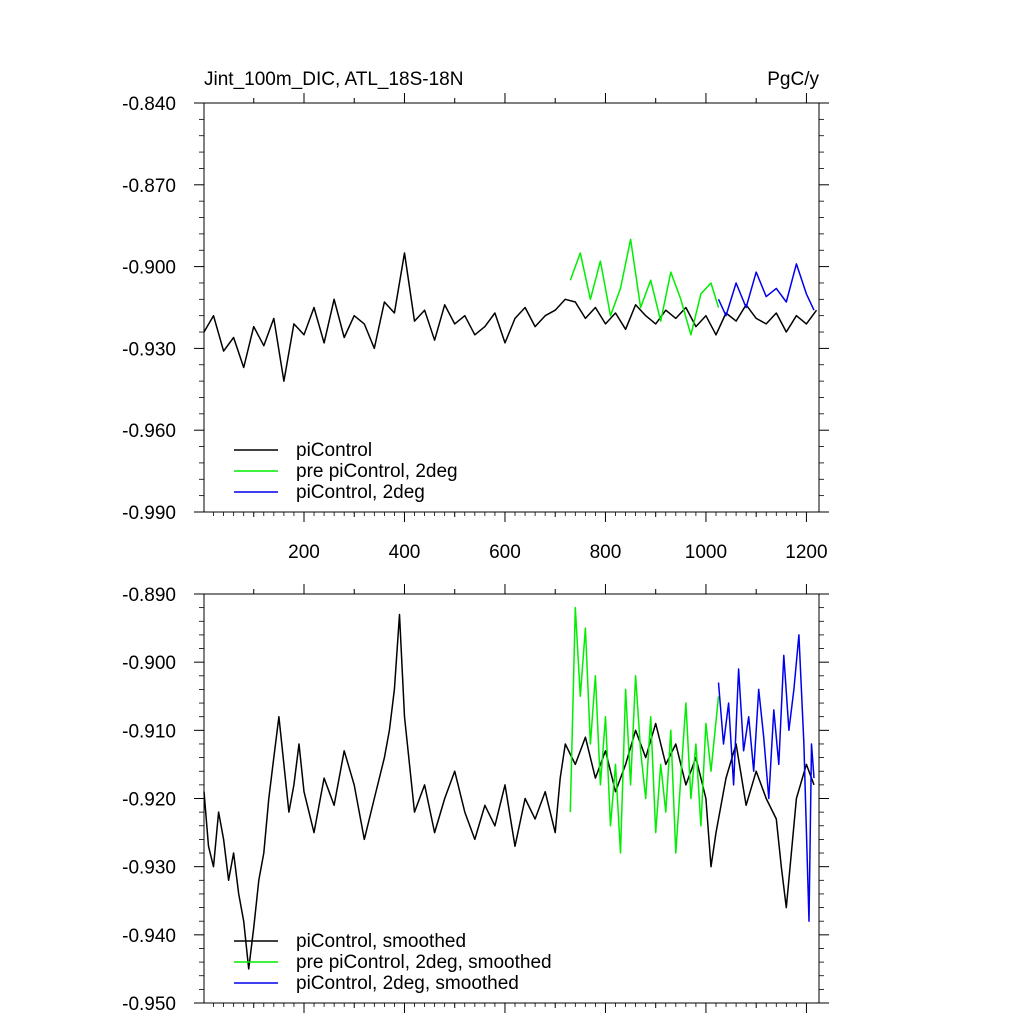 Image resolution: width=1024 pixels, height=1024 pixels. Describe the element at coordinates (424, 962) in the screenshot. I see `legend-label: pre piControl, 2deg, smoothed` at that location.